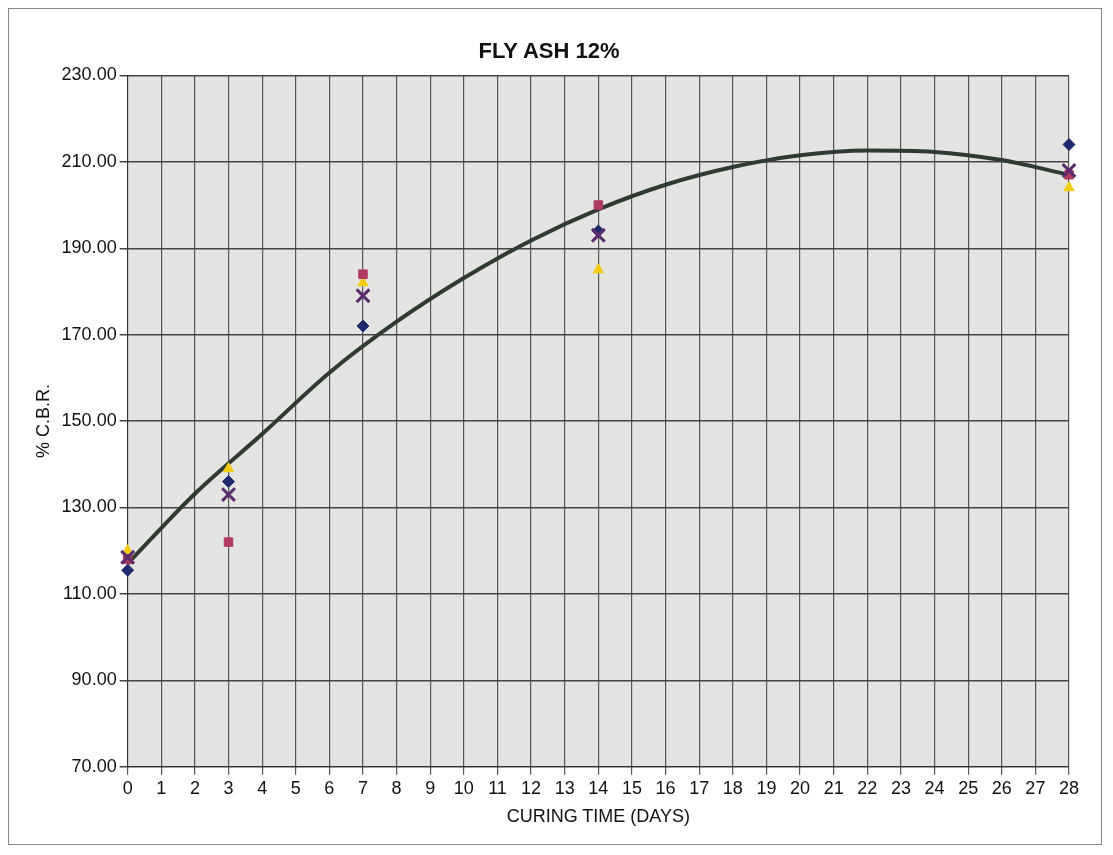  Describe the element at coordinates (362, 787) in the screenshot. I see `x-tick-label: 7` at that location.